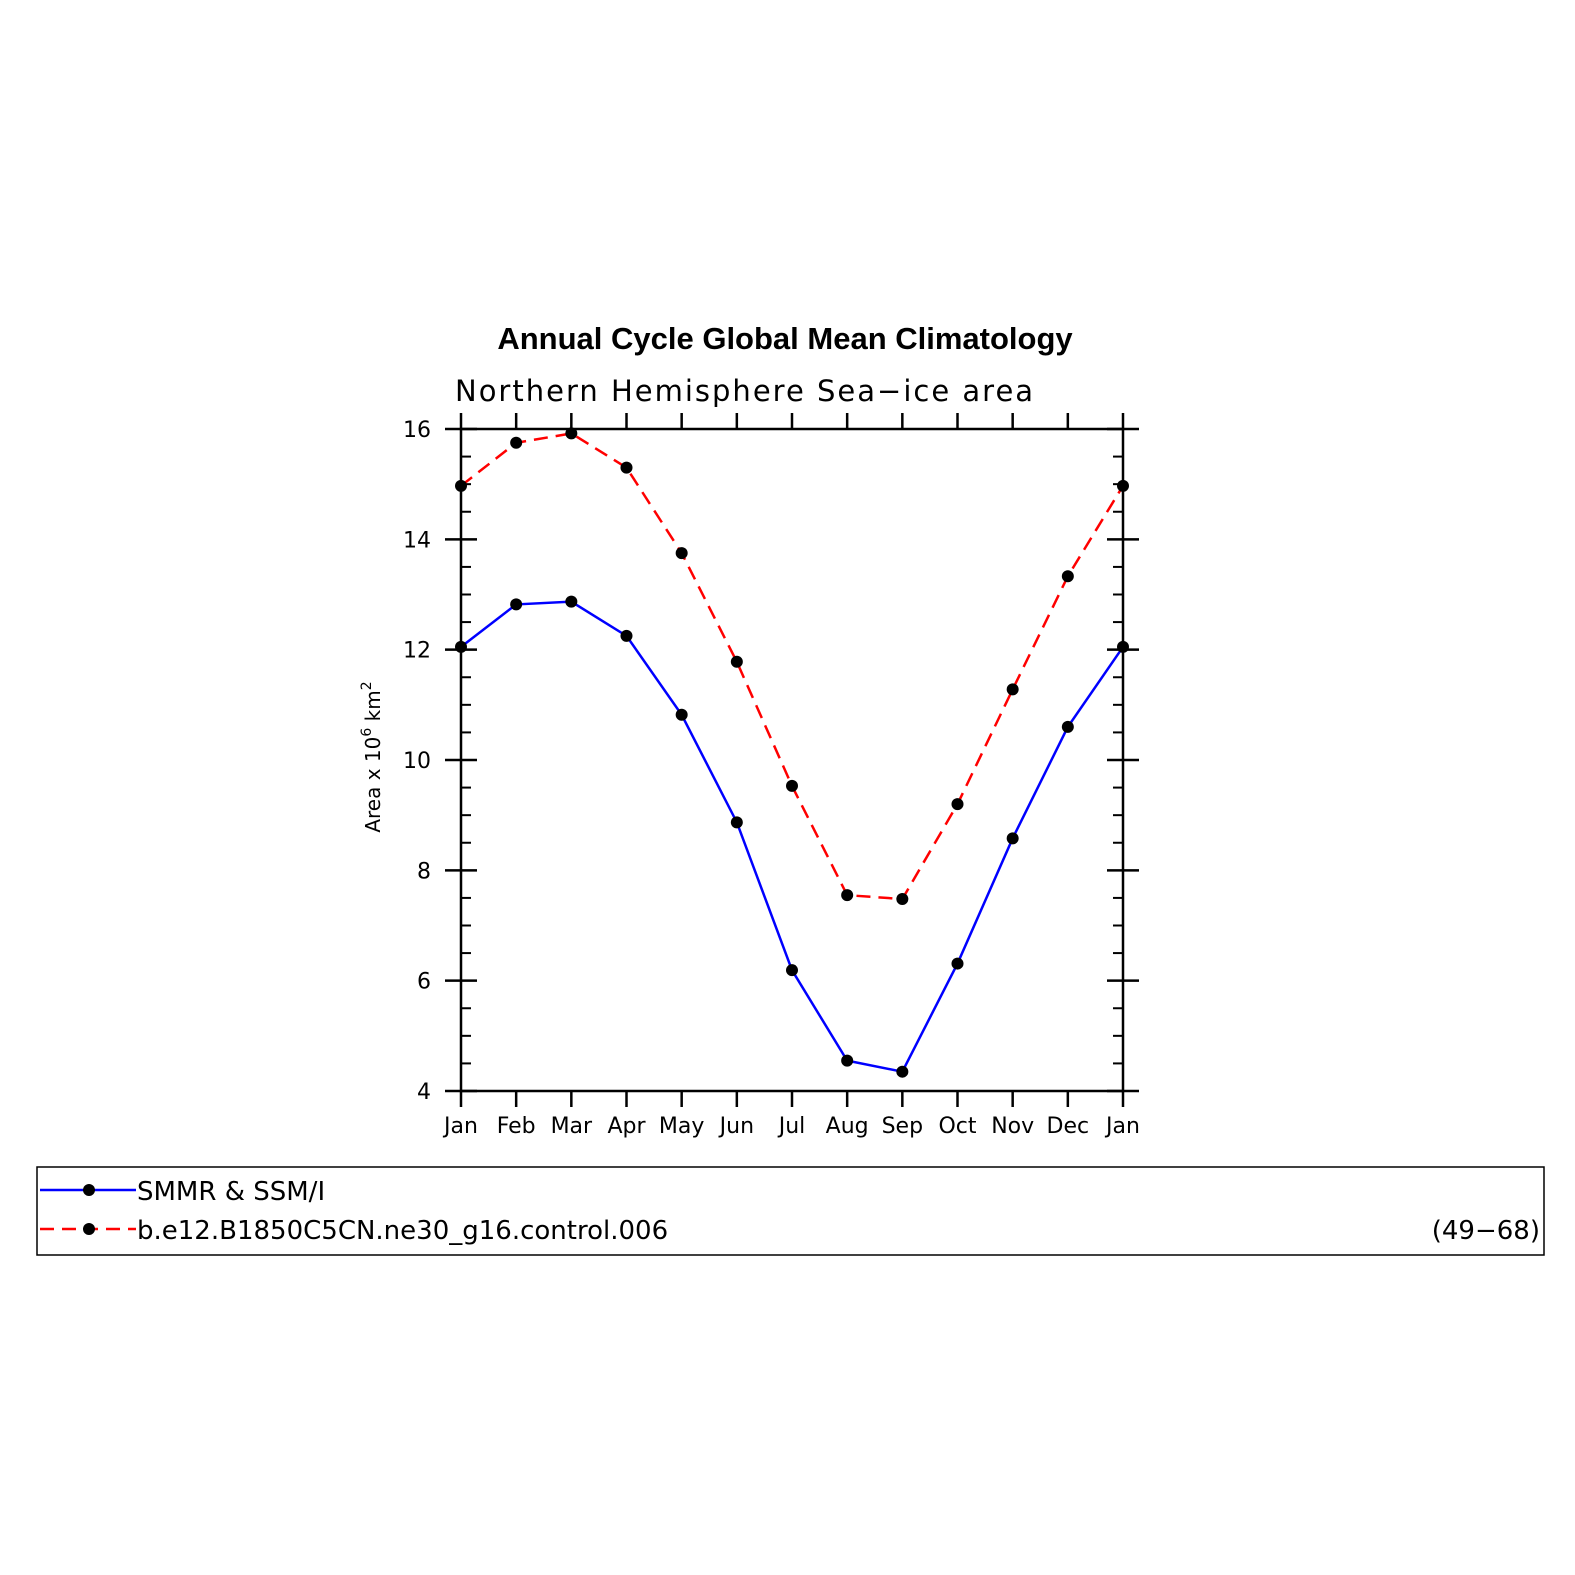 This screenshot has width=1575, height=1575. Describe the element at coordinates (681, 1126) in the screenshot. I see `x-tick-label: May` at that location.